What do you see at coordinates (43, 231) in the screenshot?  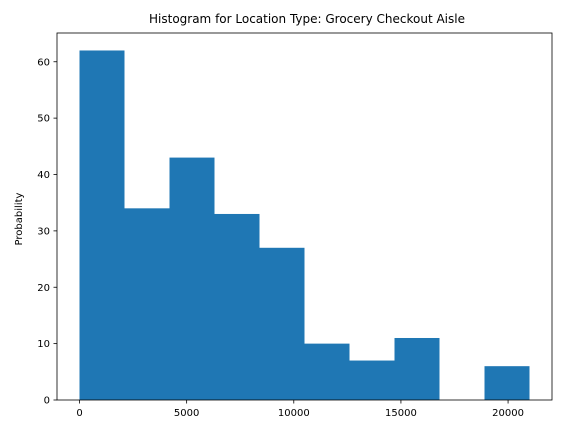 I see `y-tick-label: 30` at bounding box center [43, 231].